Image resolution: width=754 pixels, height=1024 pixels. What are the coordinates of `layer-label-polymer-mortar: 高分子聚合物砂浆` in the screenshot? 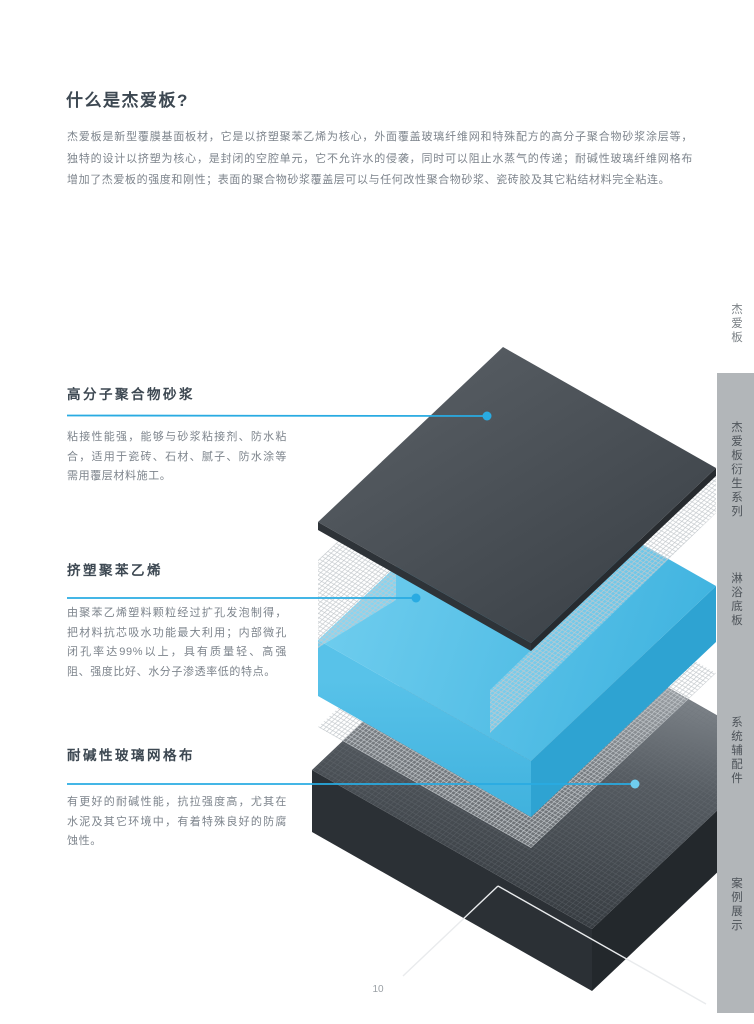 It's located at (131, 393).